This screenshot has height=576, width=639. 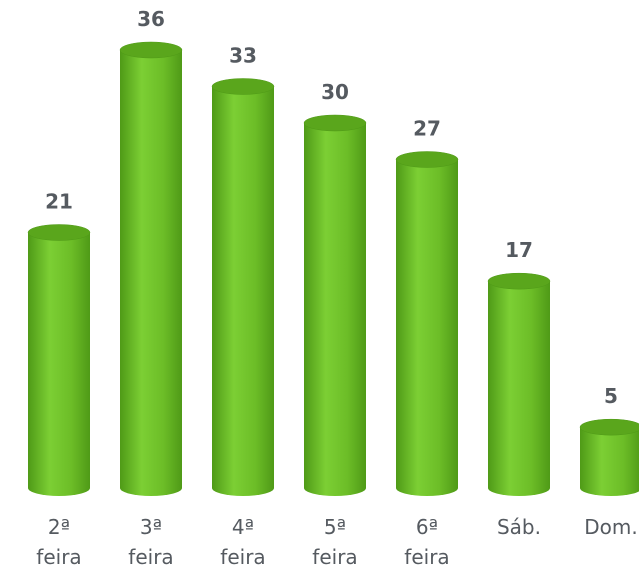 I want to click on value-label: 5, so click(x=611, y=396).